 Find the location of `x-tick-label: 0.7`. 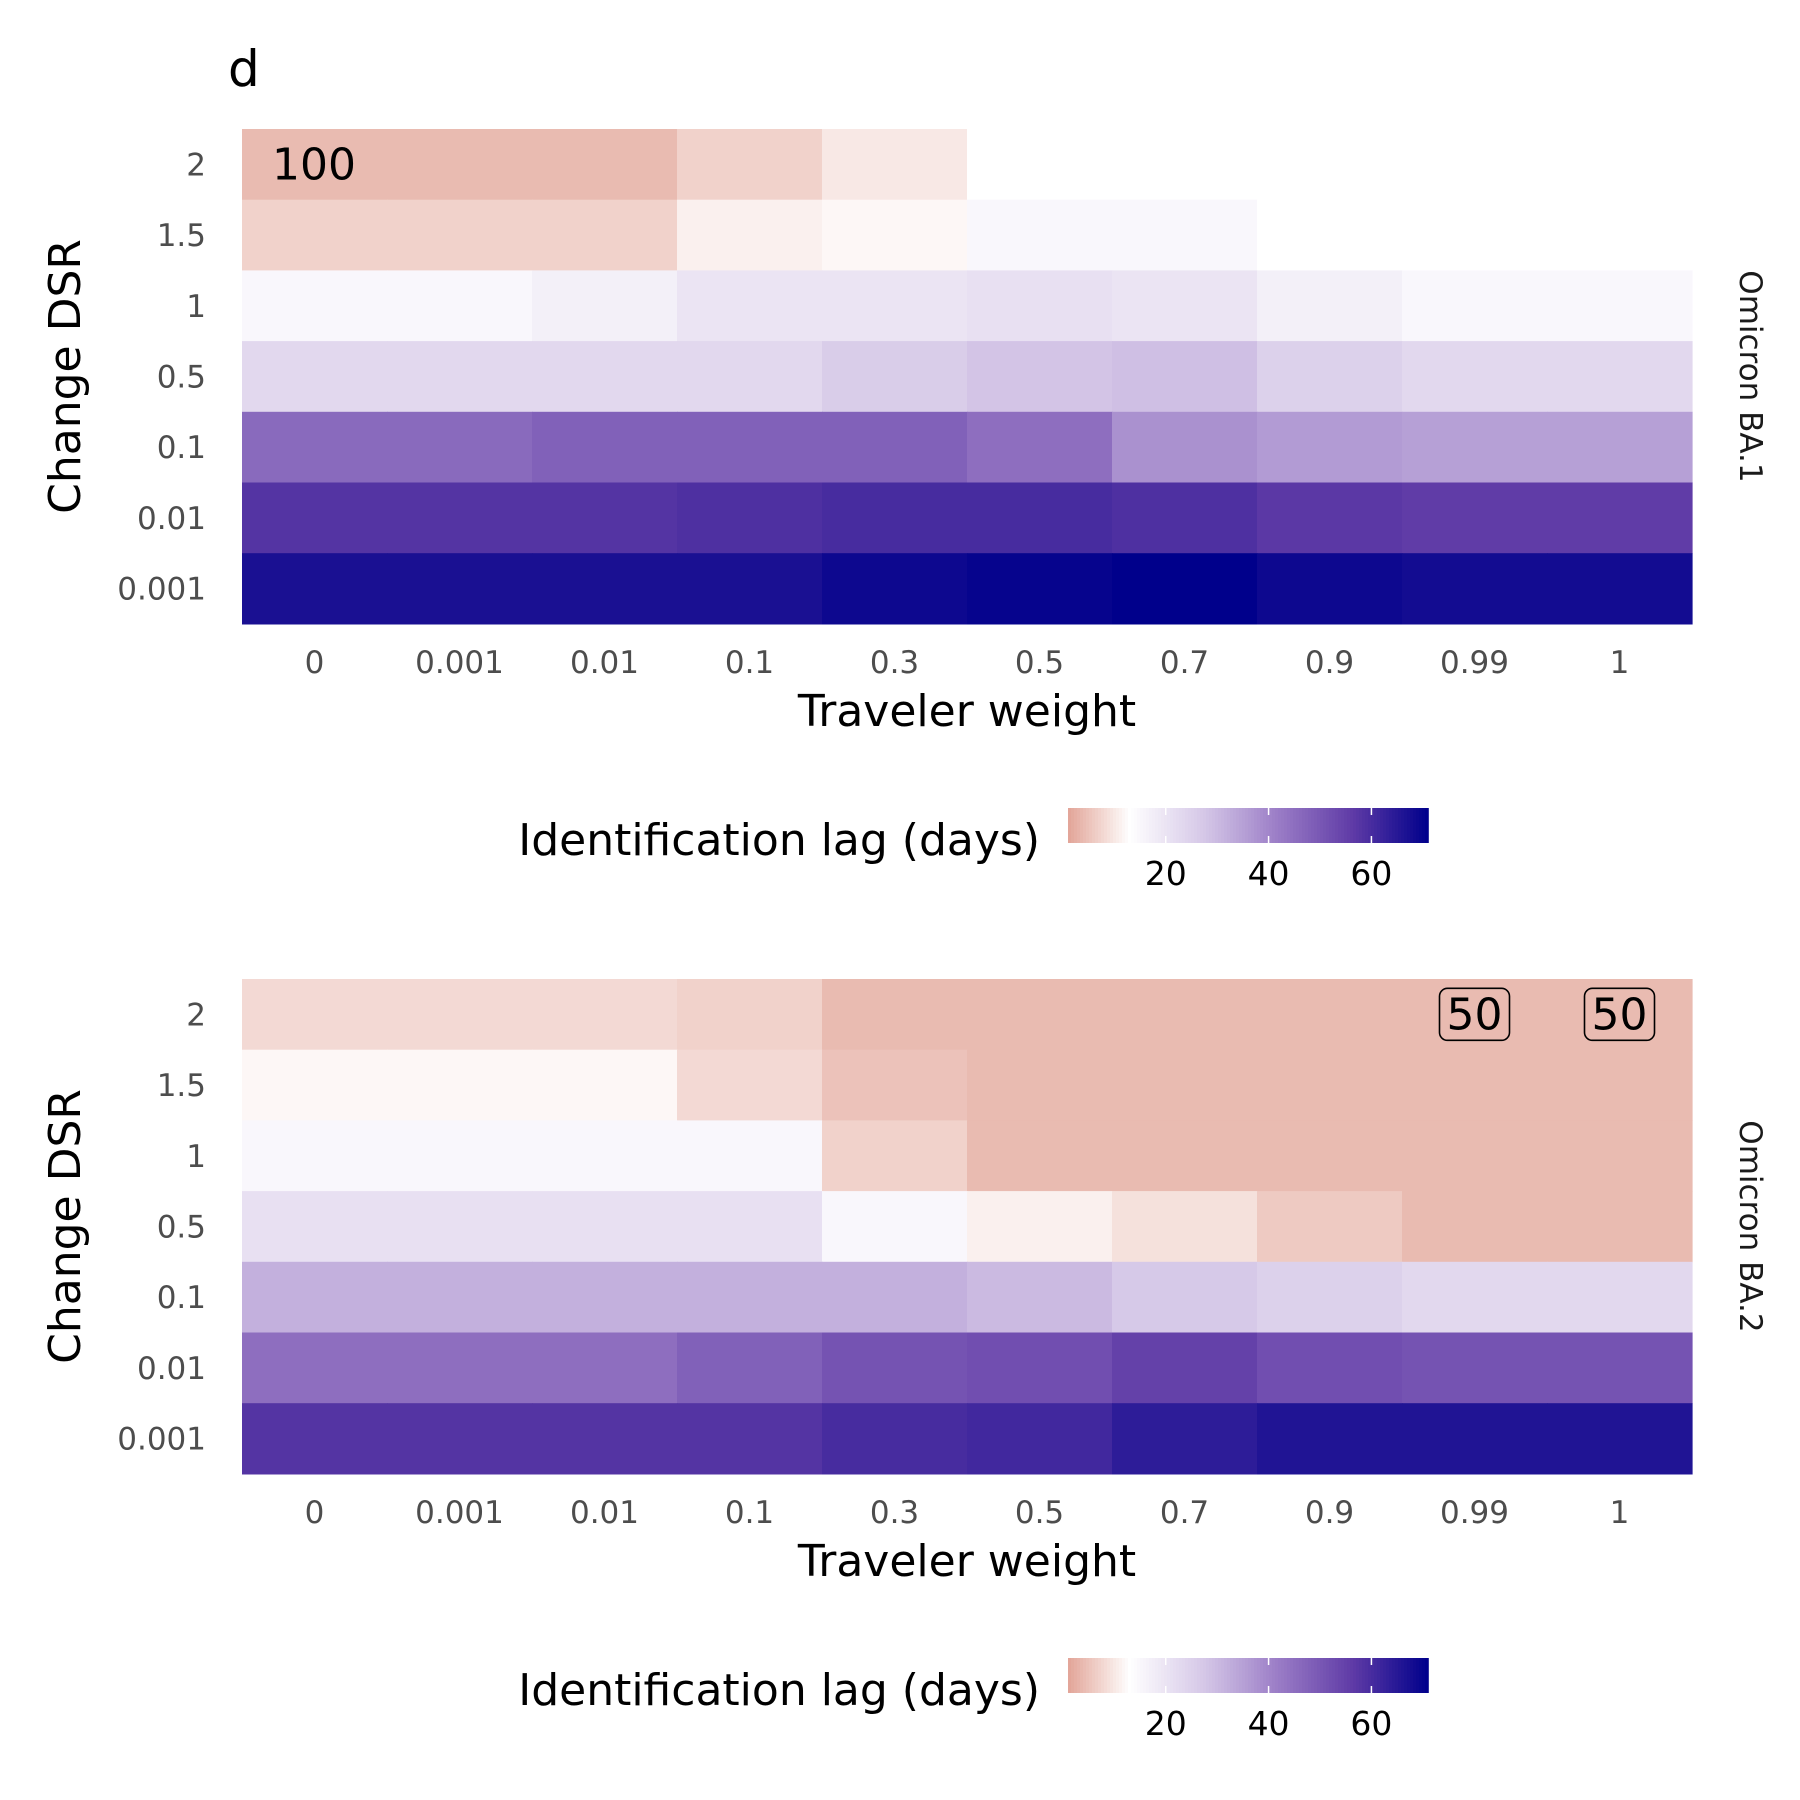

x-tick-label: 0.7 is located at coordinates (1184, 1513).